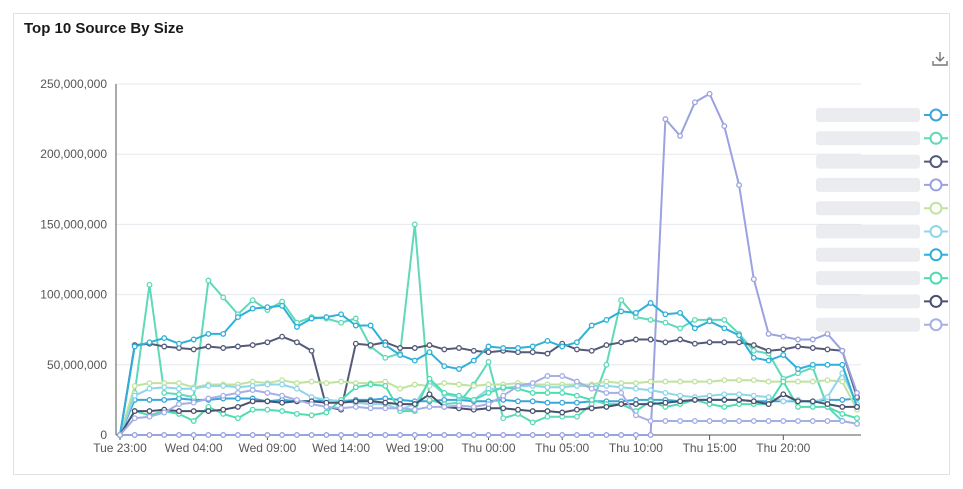 This screenshot has width=963, height=489. What do you see at coordinates (936, 185) in the screenshot?
I see `legend-swatch-marker` at bounding box center [936, 185].